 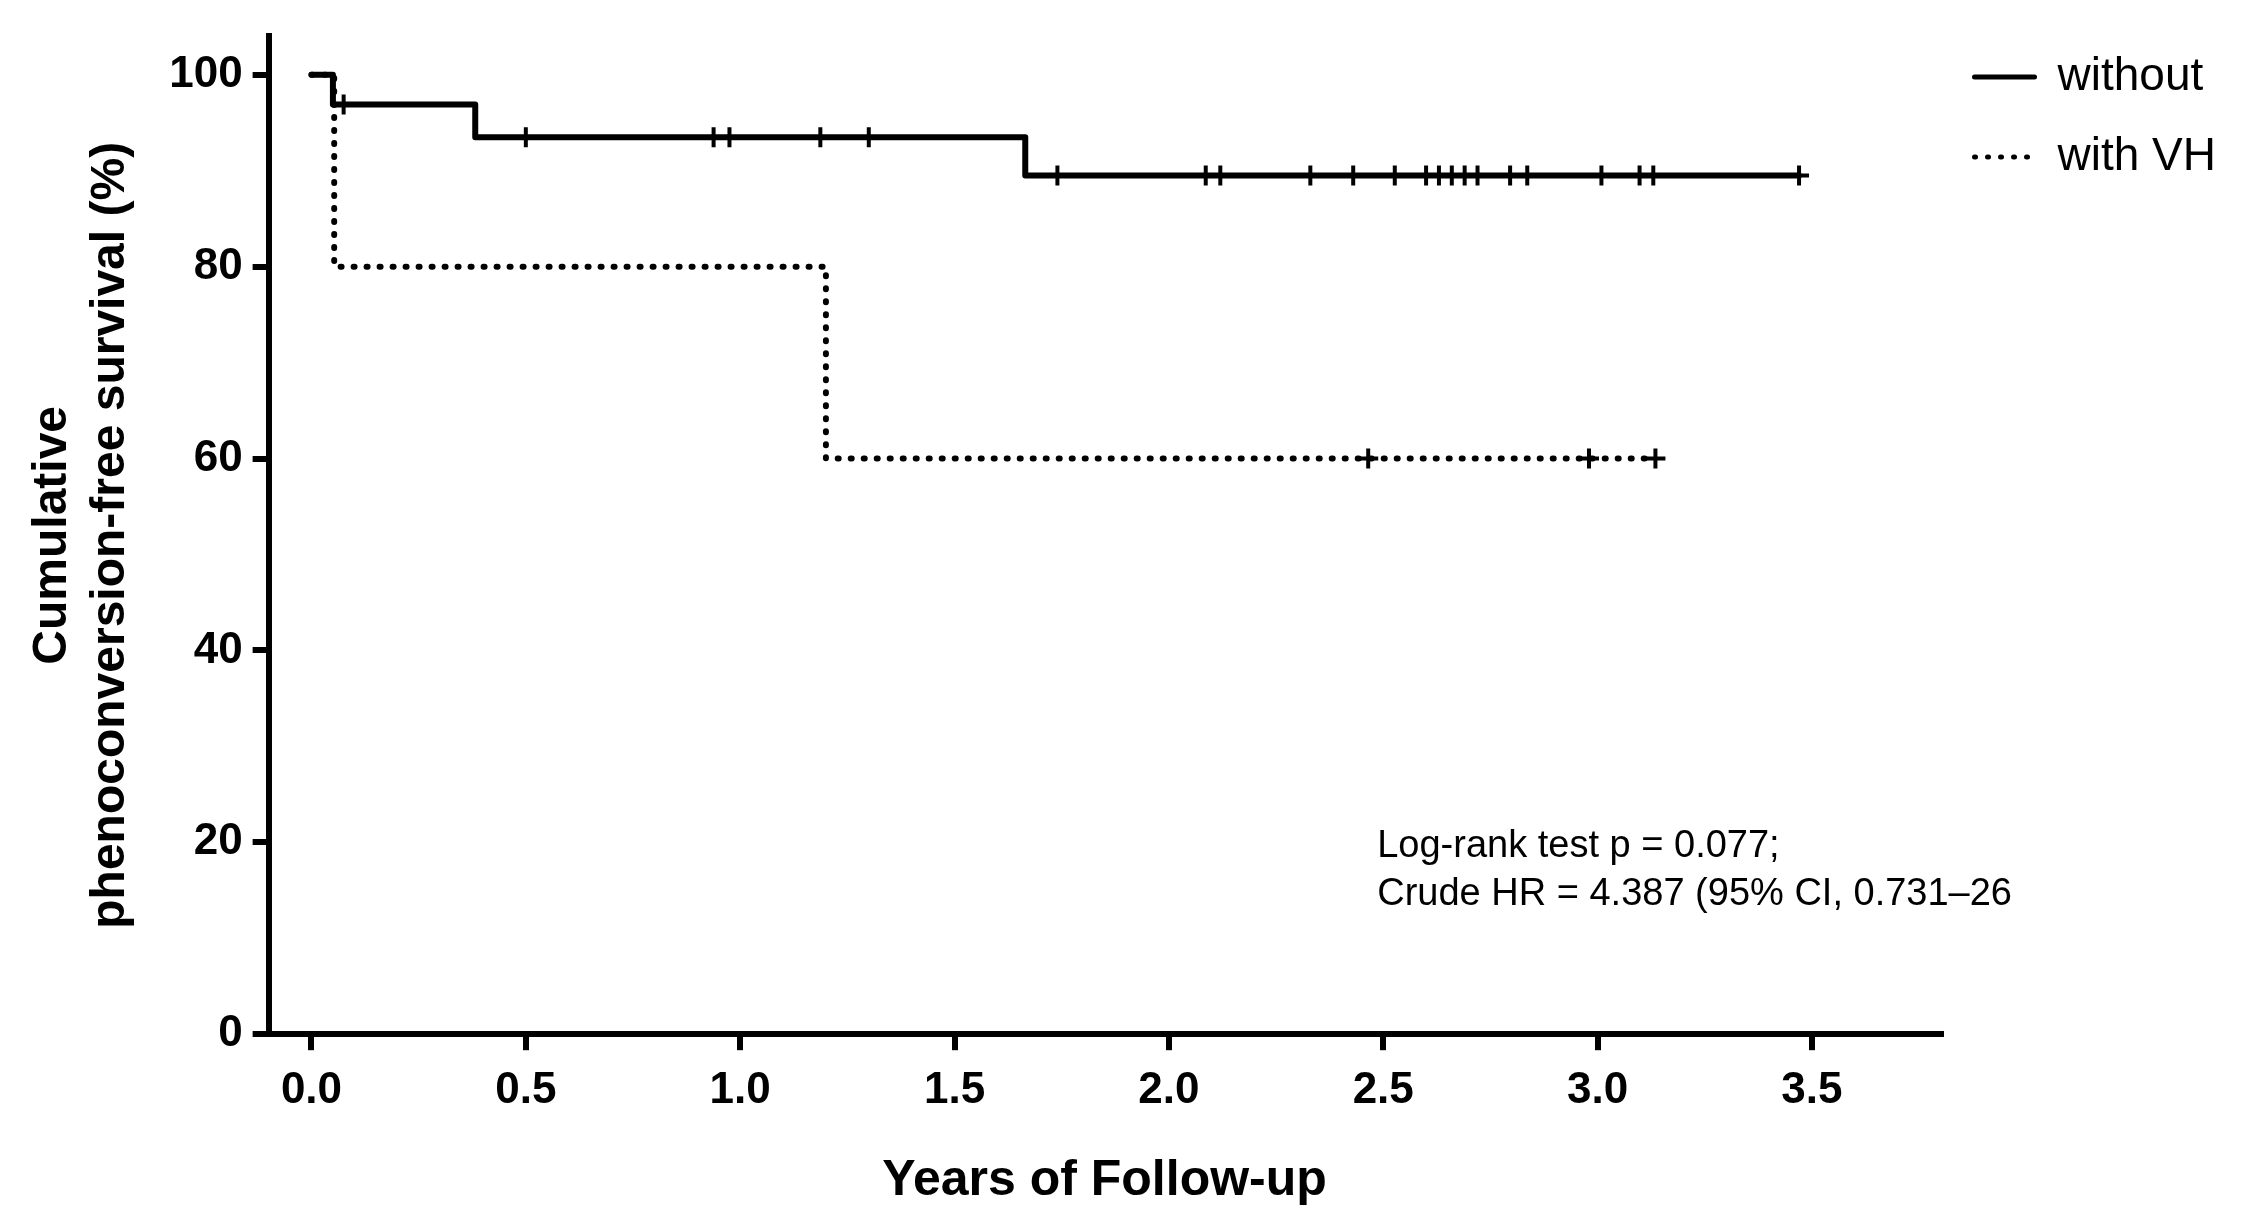 I want to click on x-axis-title: Years of Follow-up, so click(x=1104, y=1177).